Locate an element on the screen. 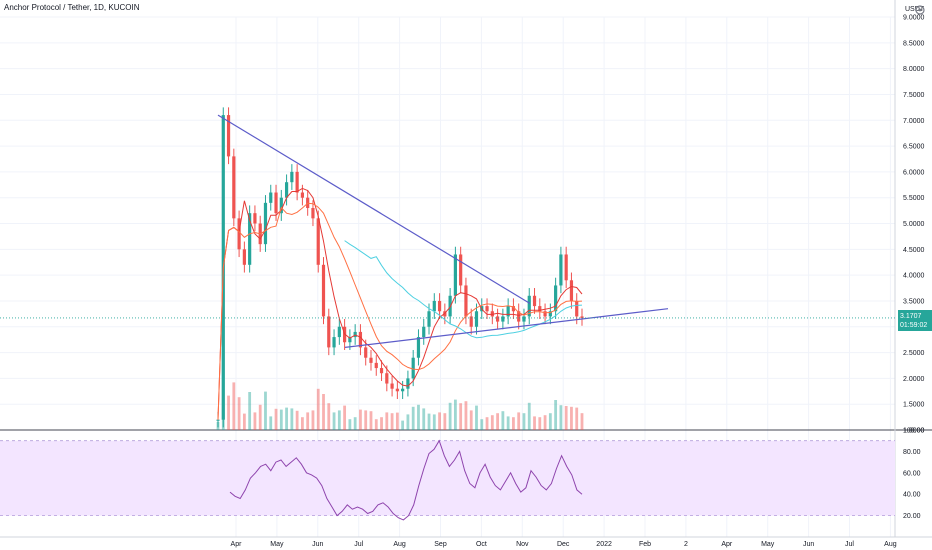  rsi-band is located at coordinates (447, 478).